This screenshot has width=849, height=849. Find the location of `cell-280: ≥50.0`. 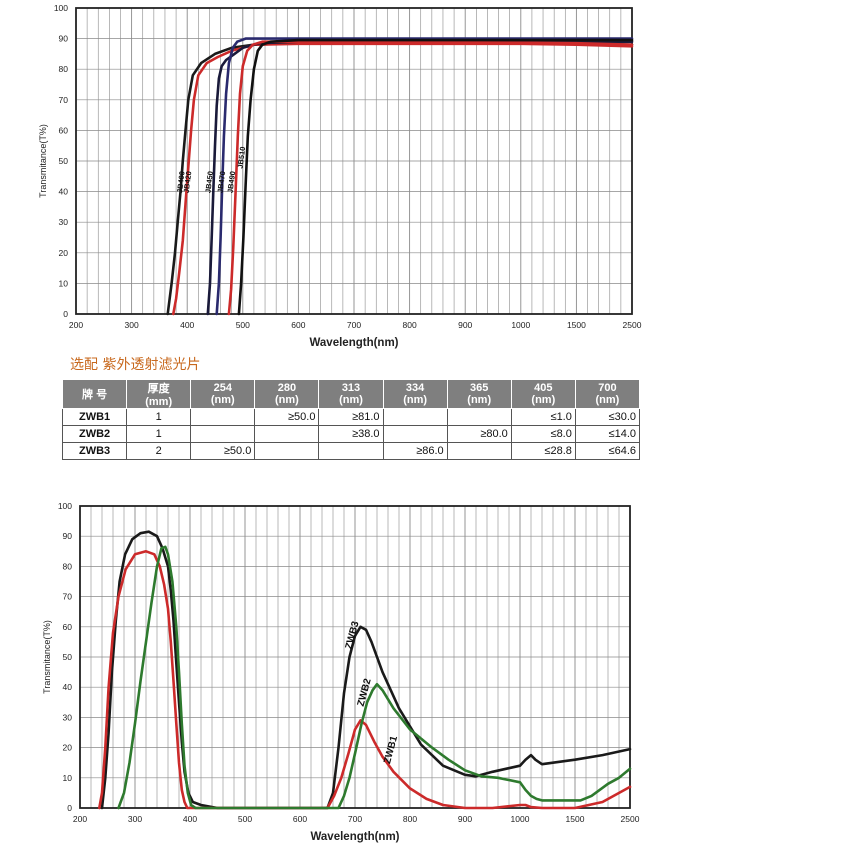

cell-280: ≥50.0 is located at coordinates (287, 417).